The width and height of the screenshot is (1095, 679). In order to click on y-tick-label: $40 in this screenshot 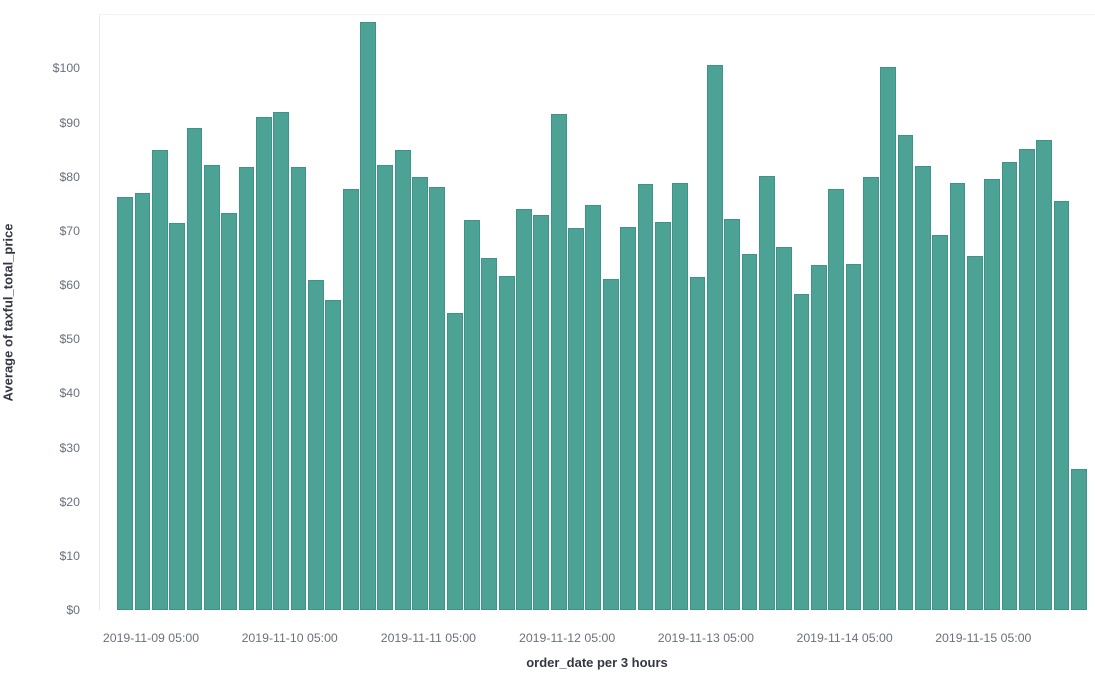, I will do `click(69, 393)`.